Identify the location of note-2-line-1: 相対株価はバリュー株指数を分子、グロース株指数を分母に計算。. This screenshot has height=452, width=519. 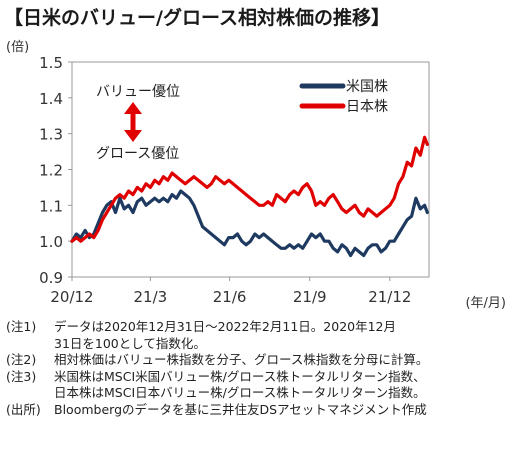
(241, 359).